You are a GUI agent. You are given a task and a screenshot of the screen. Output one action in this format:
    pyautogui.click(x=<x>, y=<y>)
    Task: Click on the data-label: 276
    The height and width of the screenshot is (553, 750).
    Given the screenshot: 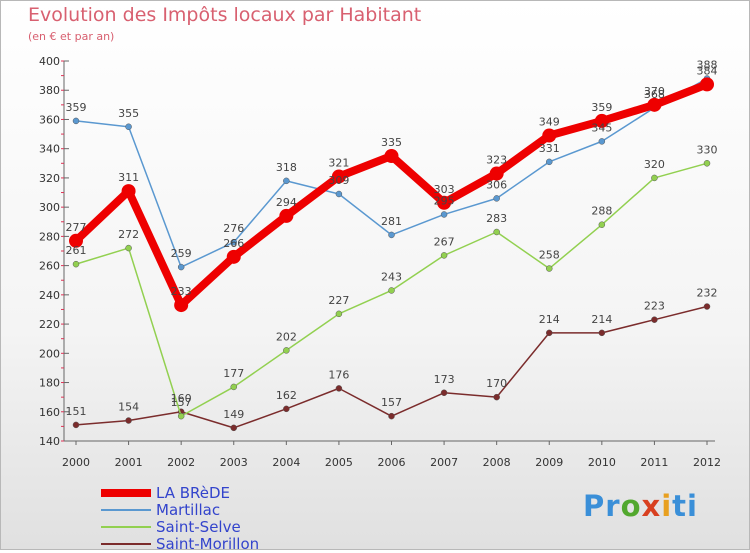 What is the action you would take?
    pyautogui.click(x=233, y=228)
    